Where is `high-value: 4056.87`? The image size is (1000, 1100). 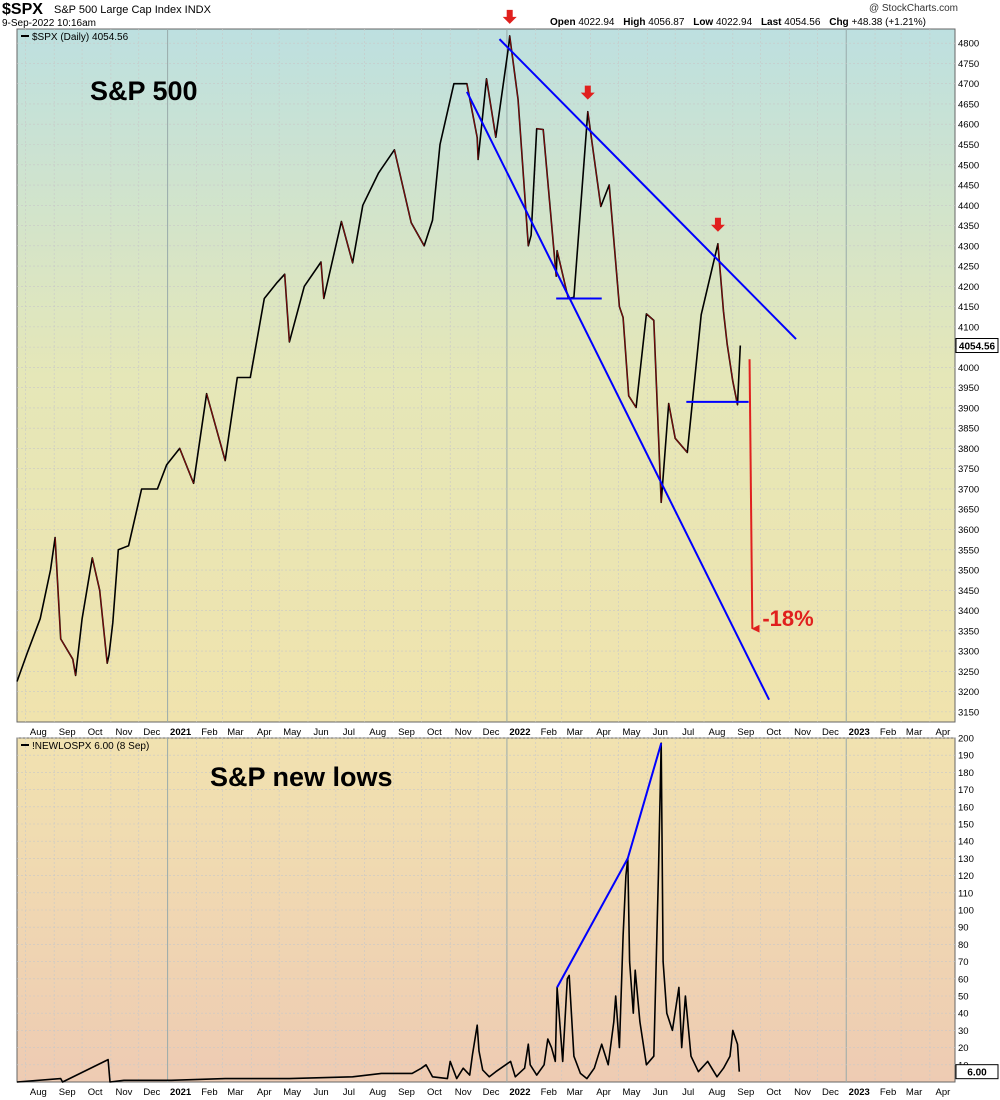
high-value: 4056.87 is located at coordinates (666, 22).